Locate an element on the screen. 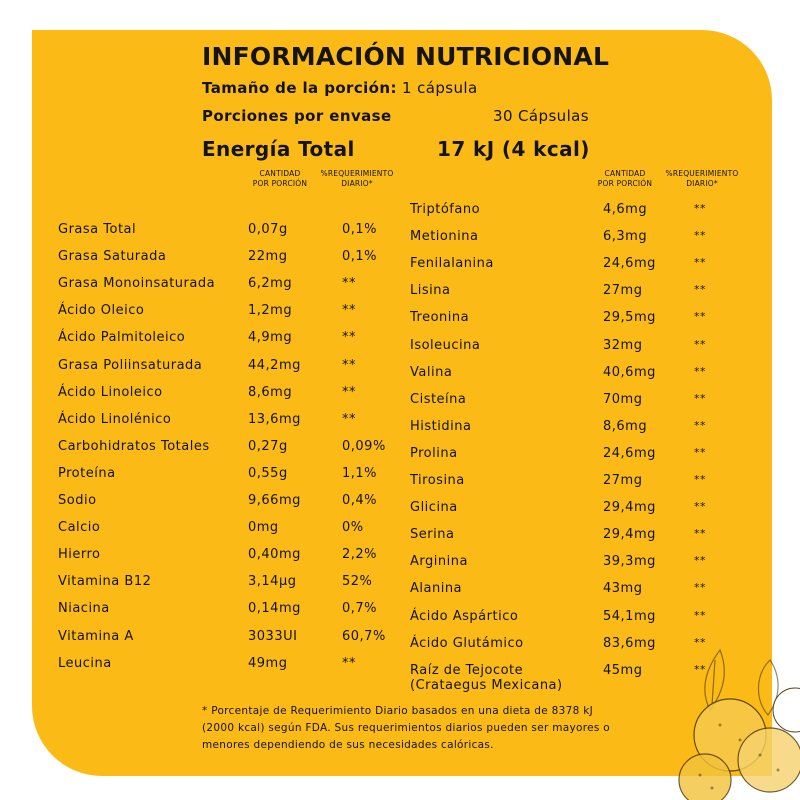 The image size is (800, 800). amount-per-serving: 6,3mg is located at coordinates (625, 237).